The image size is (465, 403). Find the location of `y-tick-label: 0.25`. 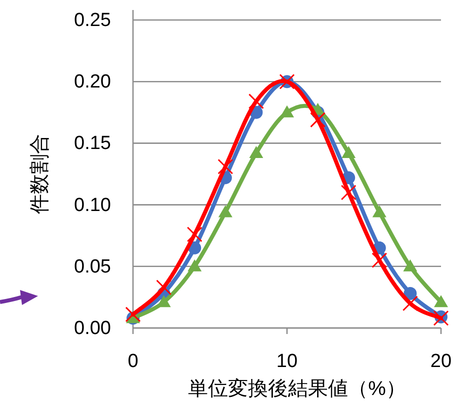

y-tick-label: 0.25 is located at coordinates (92, 20).